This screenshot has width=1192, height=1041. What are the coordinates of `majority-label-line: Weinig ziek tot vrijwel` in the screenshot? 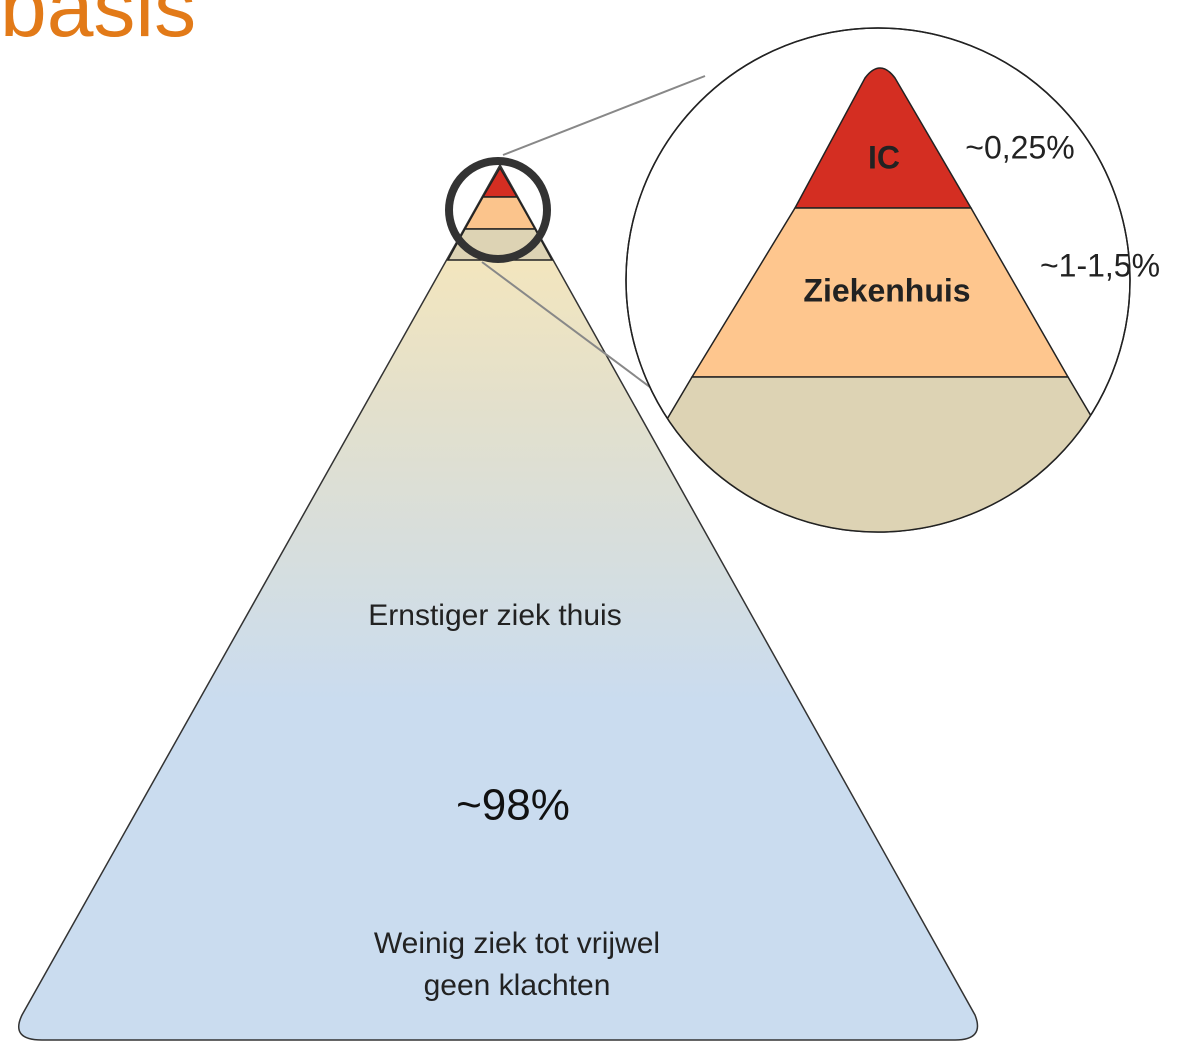 It's located at (517, 943).